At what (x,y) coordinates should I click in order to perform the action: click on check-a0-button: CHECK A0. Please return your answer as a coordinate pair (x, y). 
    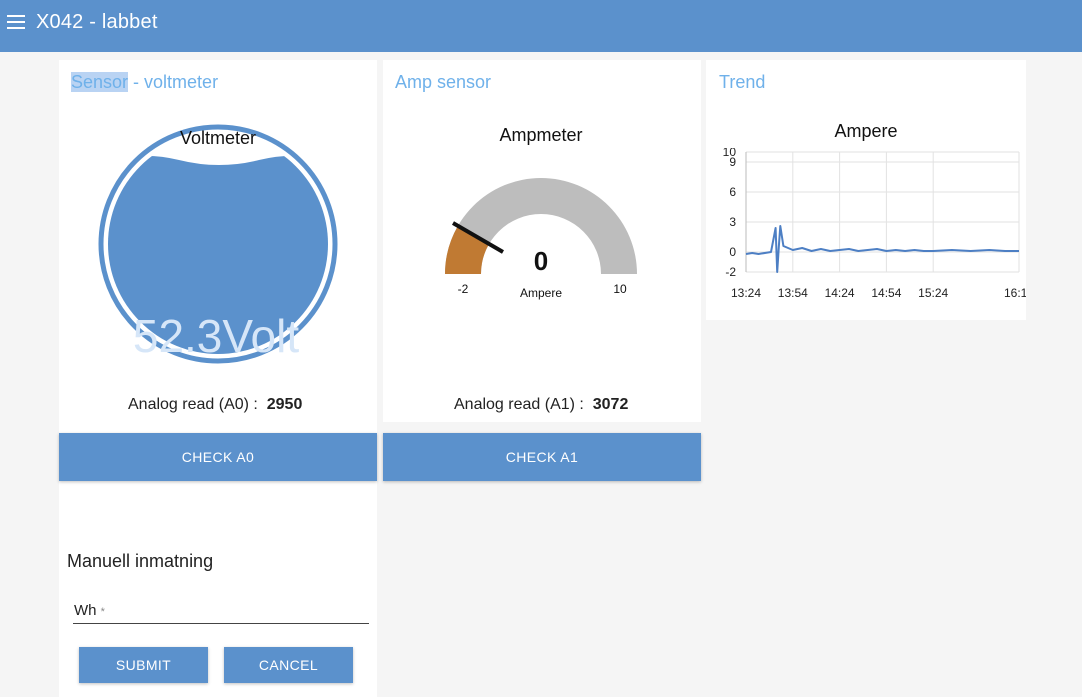
    Looking at the image, I should click on (218, 457).